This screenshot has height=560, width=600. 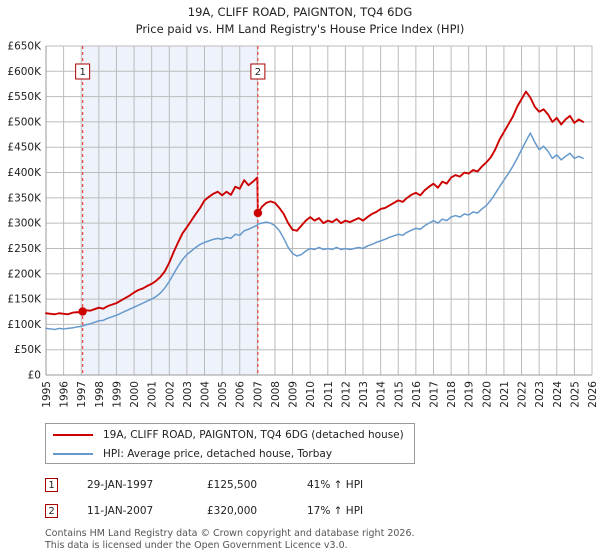 What do you see at coordinates (24, 274) in the screenshot?
I see `y-axis-tick-label: £200K` at bounding box center [24, 274].